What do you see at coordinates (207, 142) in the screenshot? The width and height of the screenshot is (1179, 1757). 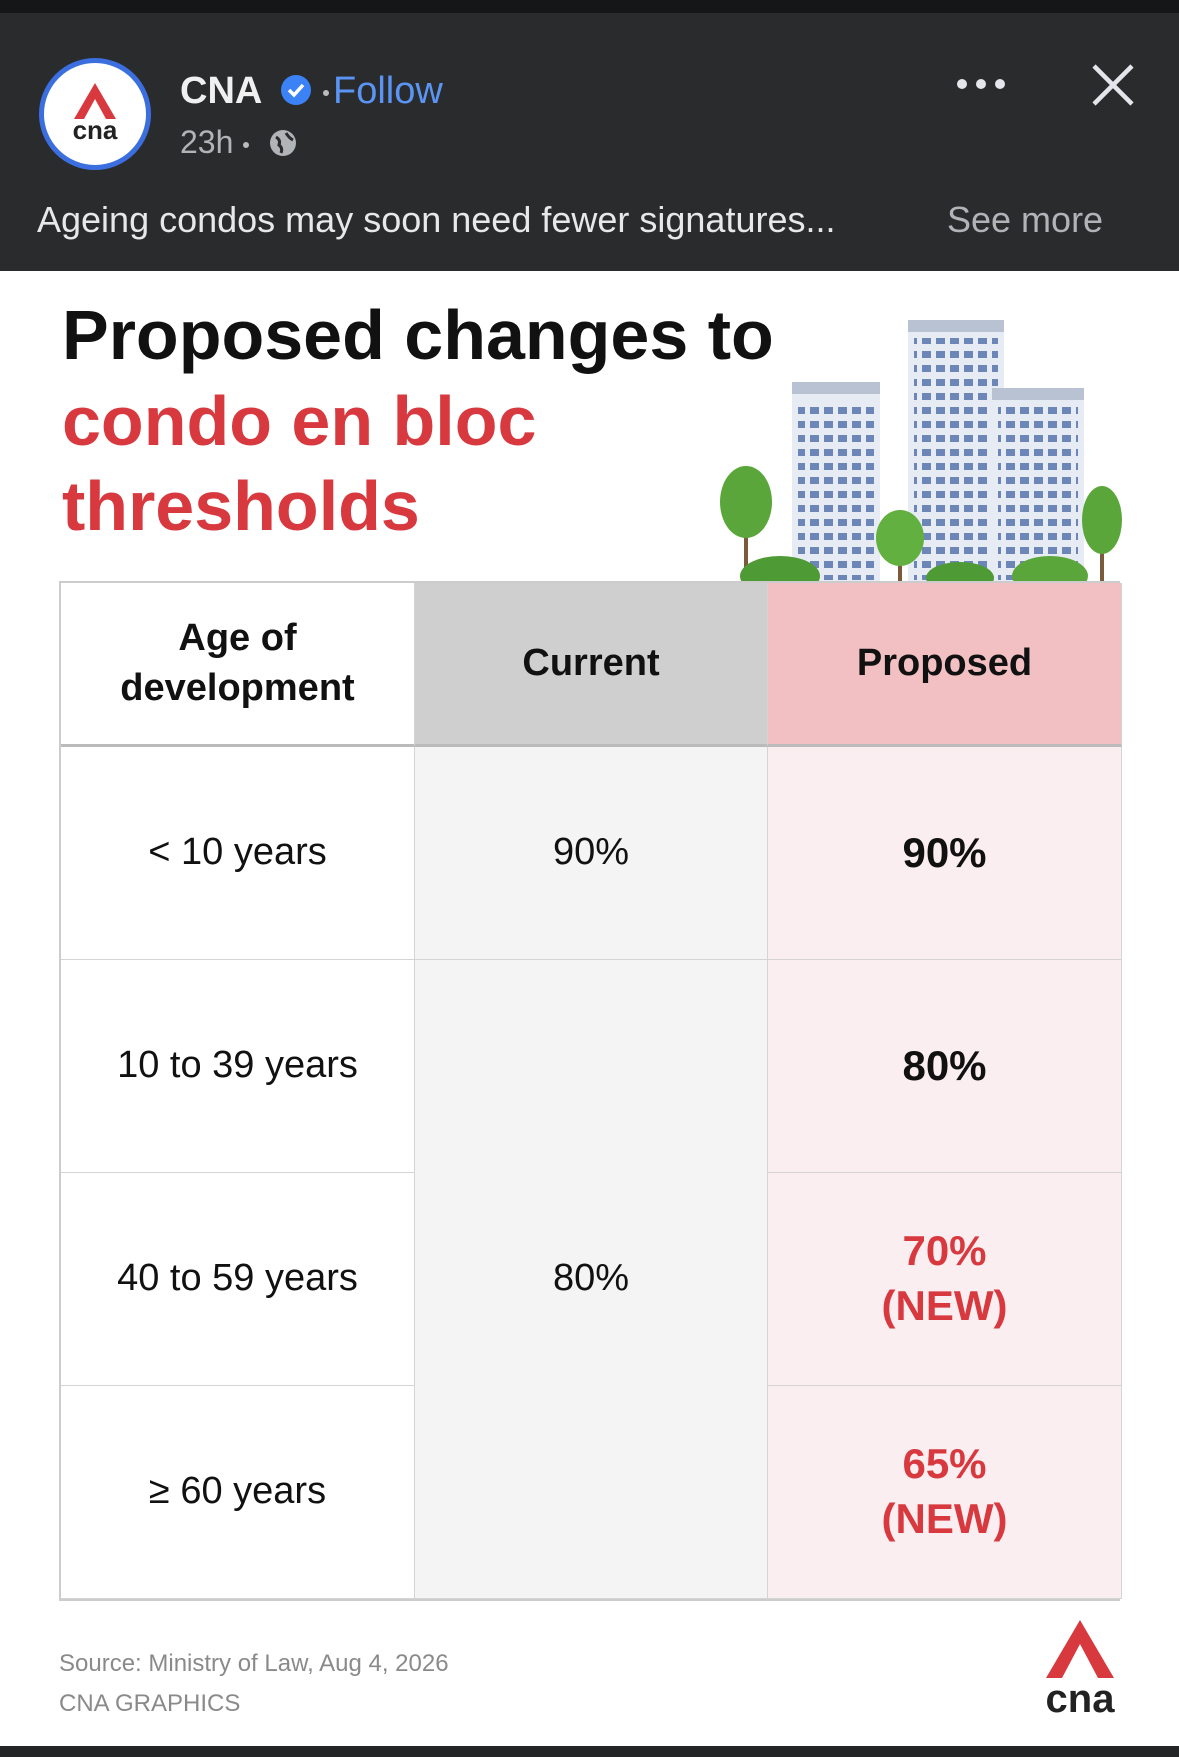 I see `time-text: 23h` at bounding box center [207, 142].